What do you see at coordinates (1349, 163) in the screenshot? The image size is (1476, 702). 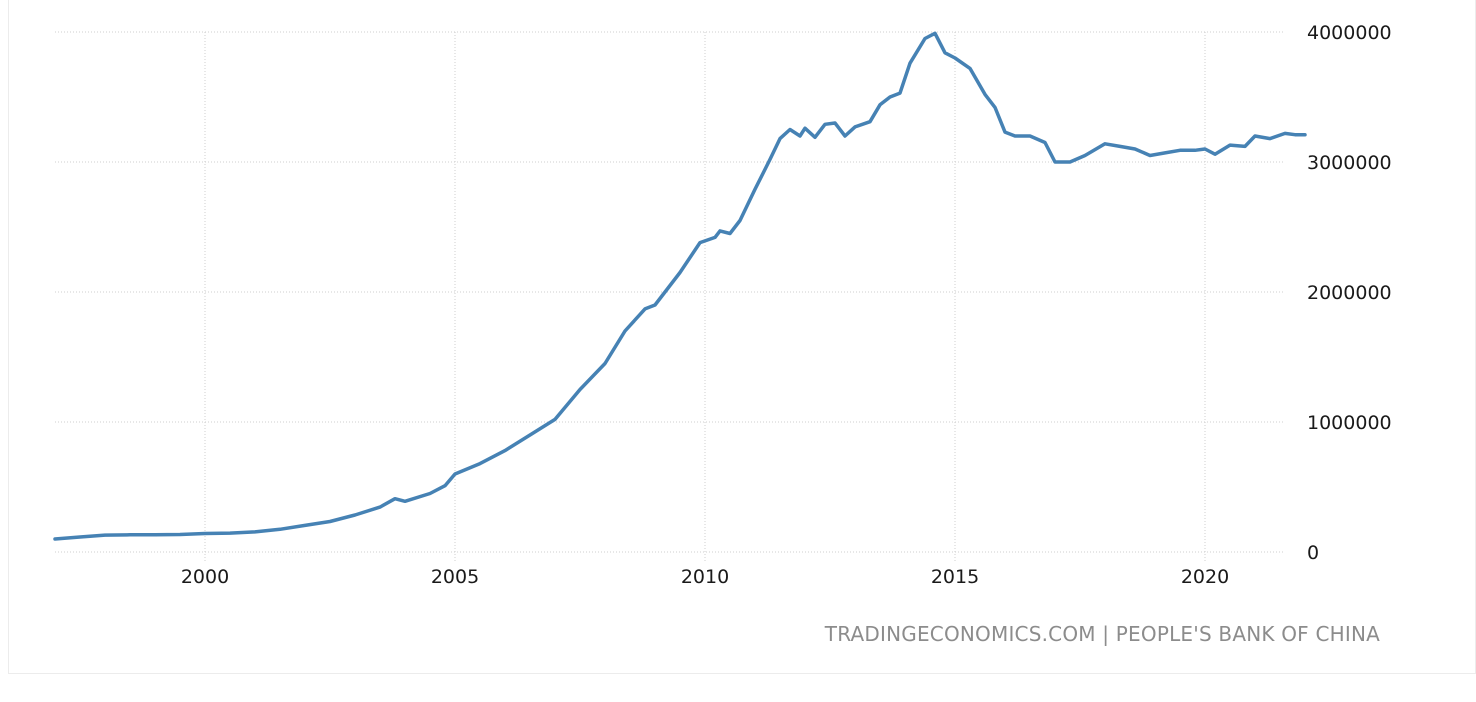 I see `y-tick-label: 3000000` at bounding box center [1349, 163].